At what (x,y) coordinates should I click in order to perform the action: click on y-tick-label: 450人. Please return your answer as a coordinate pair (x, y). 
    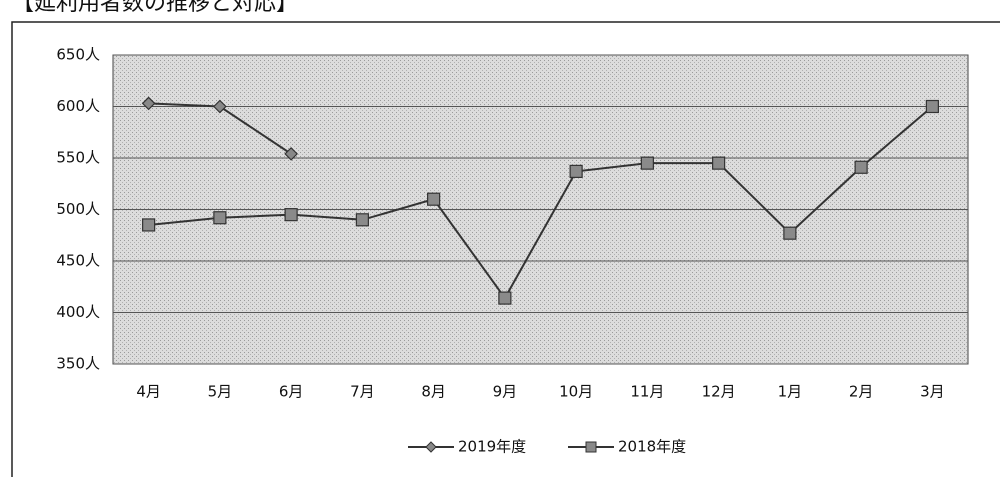
    Looking at the image, I should click on (78, 261).